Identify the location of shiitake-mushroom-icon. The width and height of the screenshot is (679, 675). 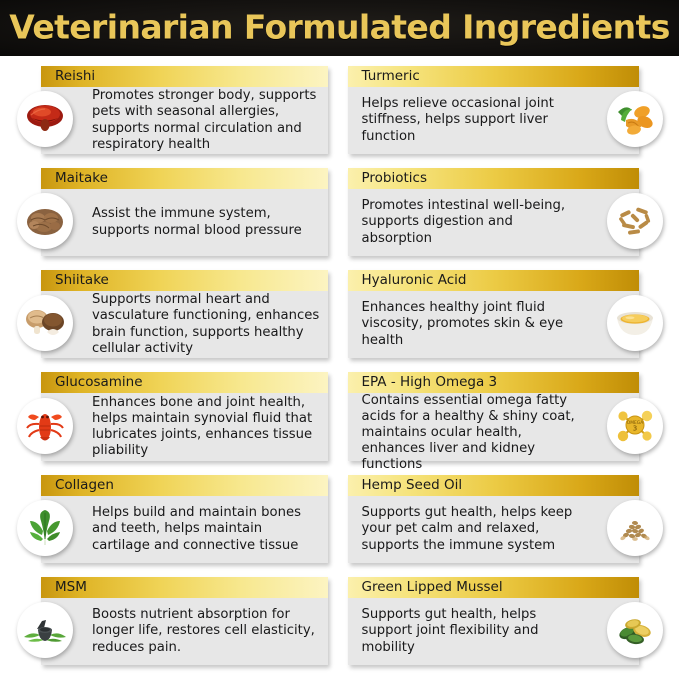
(45, 323).